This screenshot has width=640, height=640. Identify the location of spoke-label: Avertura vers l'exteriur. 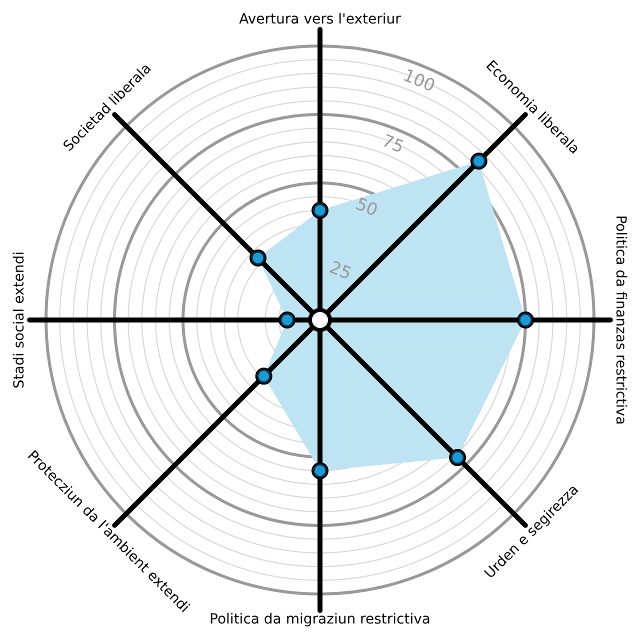
(320, 20).